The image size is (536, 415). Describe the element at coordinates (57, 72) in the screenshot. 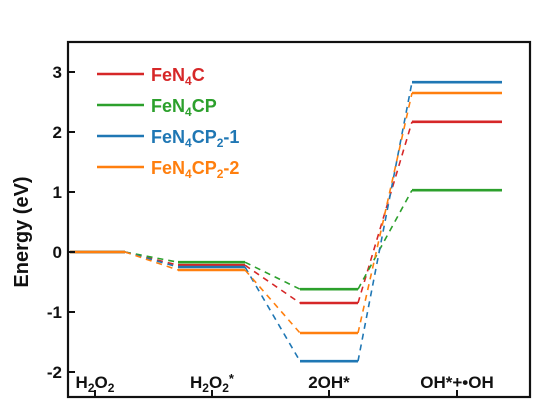

I see `y-tick-label: 3` at that location.